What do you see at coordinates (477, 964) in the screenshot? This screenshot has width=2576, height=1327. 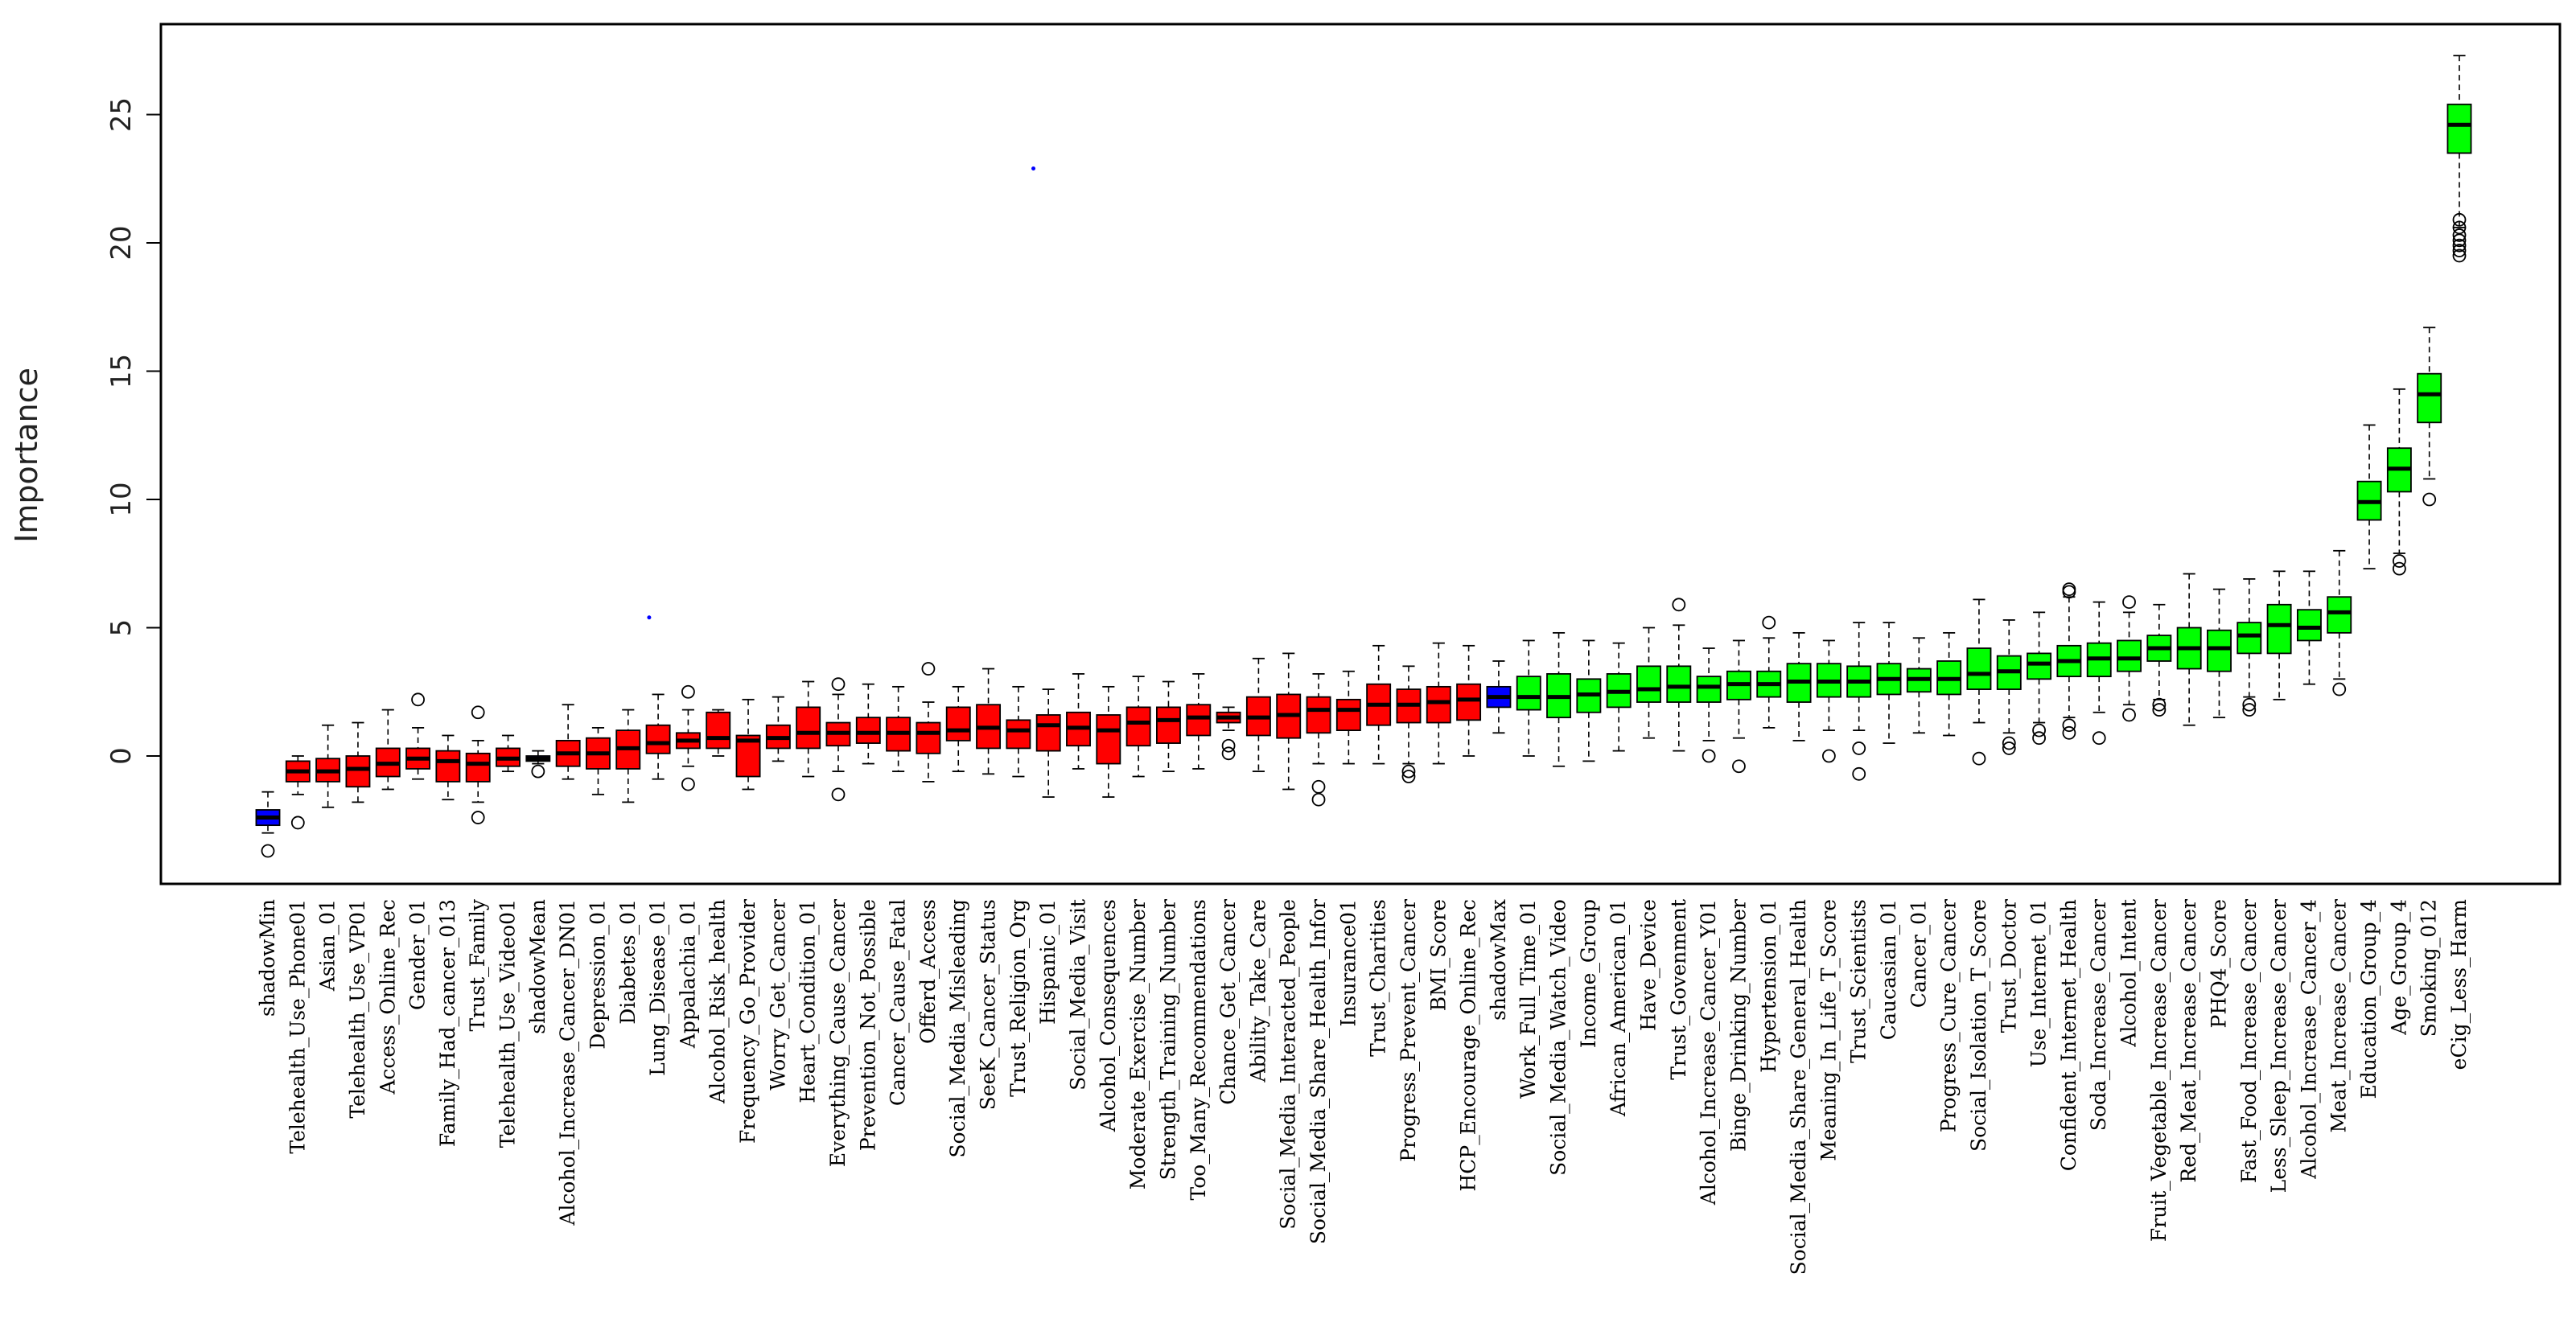 I see `x-tick-label: Trust_Family` at bounding box center [477, 964].